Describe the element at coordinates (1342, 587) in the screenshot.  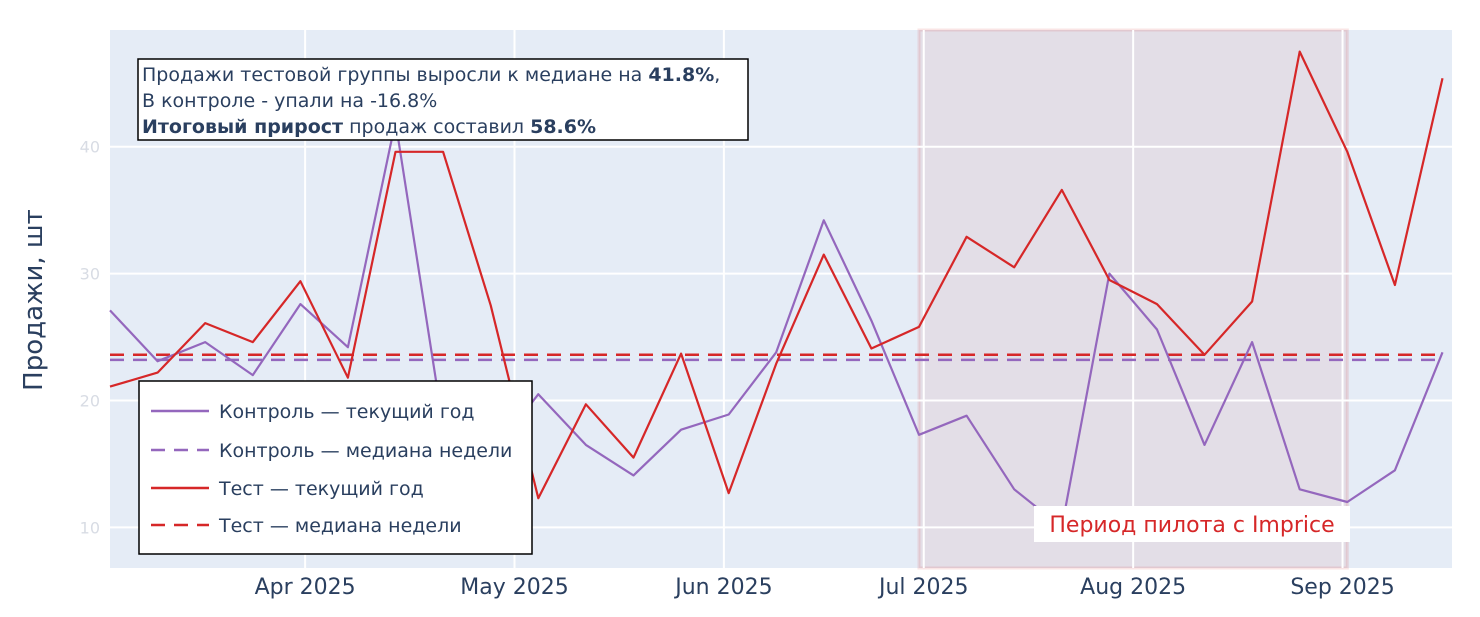
I see `x-tick-label: Sep 2025` at that location.